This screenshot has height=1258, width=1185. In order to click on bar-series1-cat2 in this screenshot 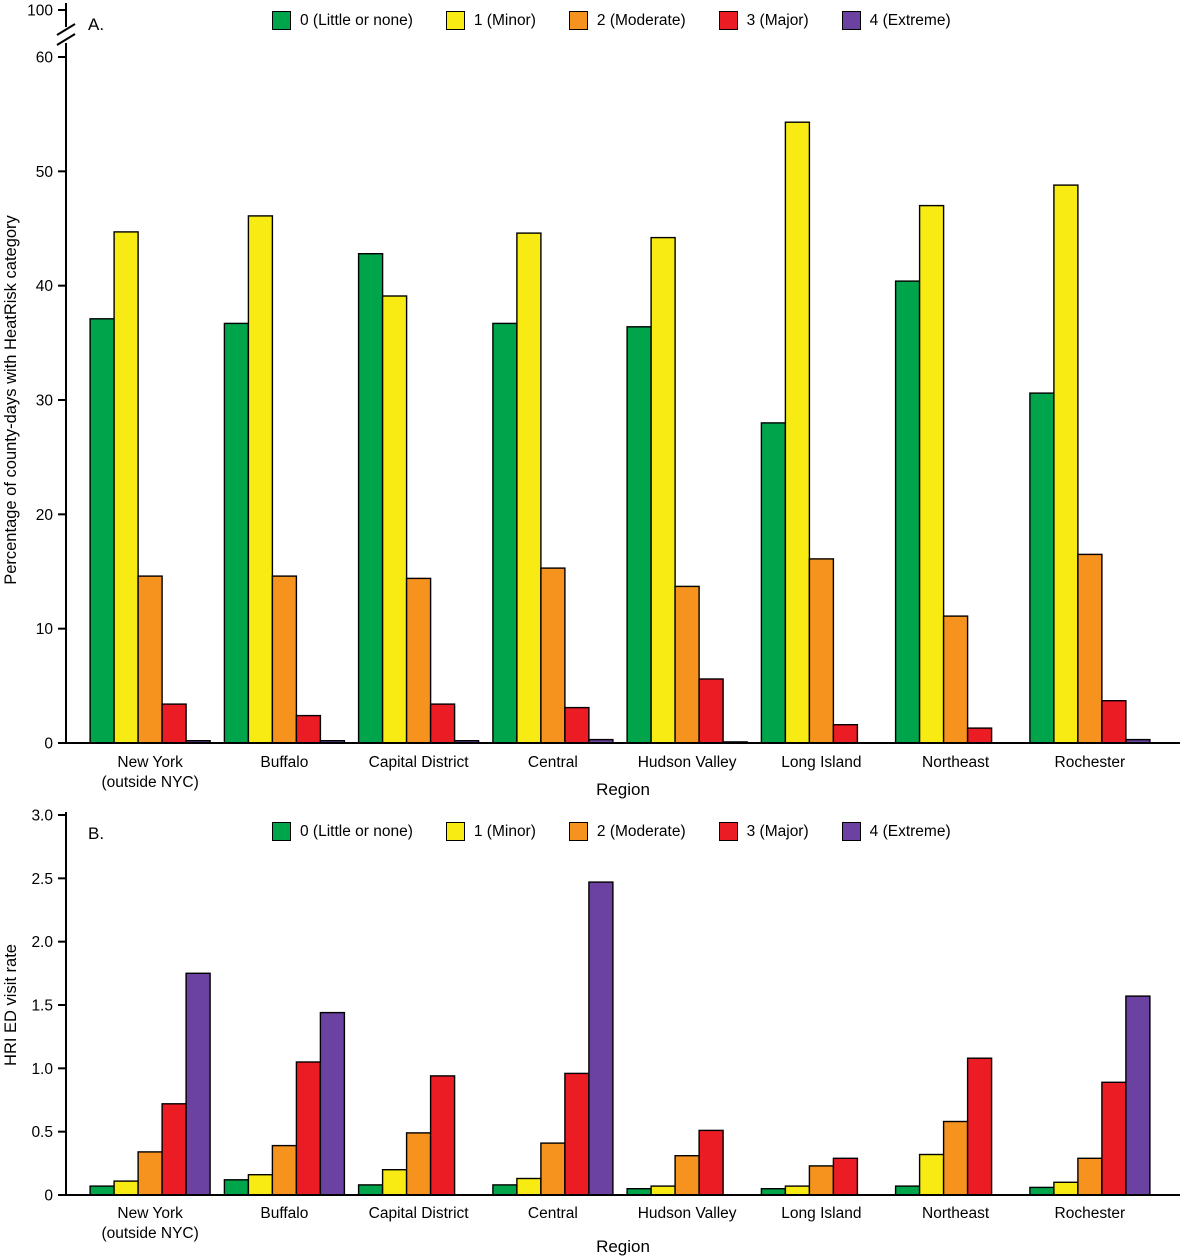, I will do `click(394, 519)`.